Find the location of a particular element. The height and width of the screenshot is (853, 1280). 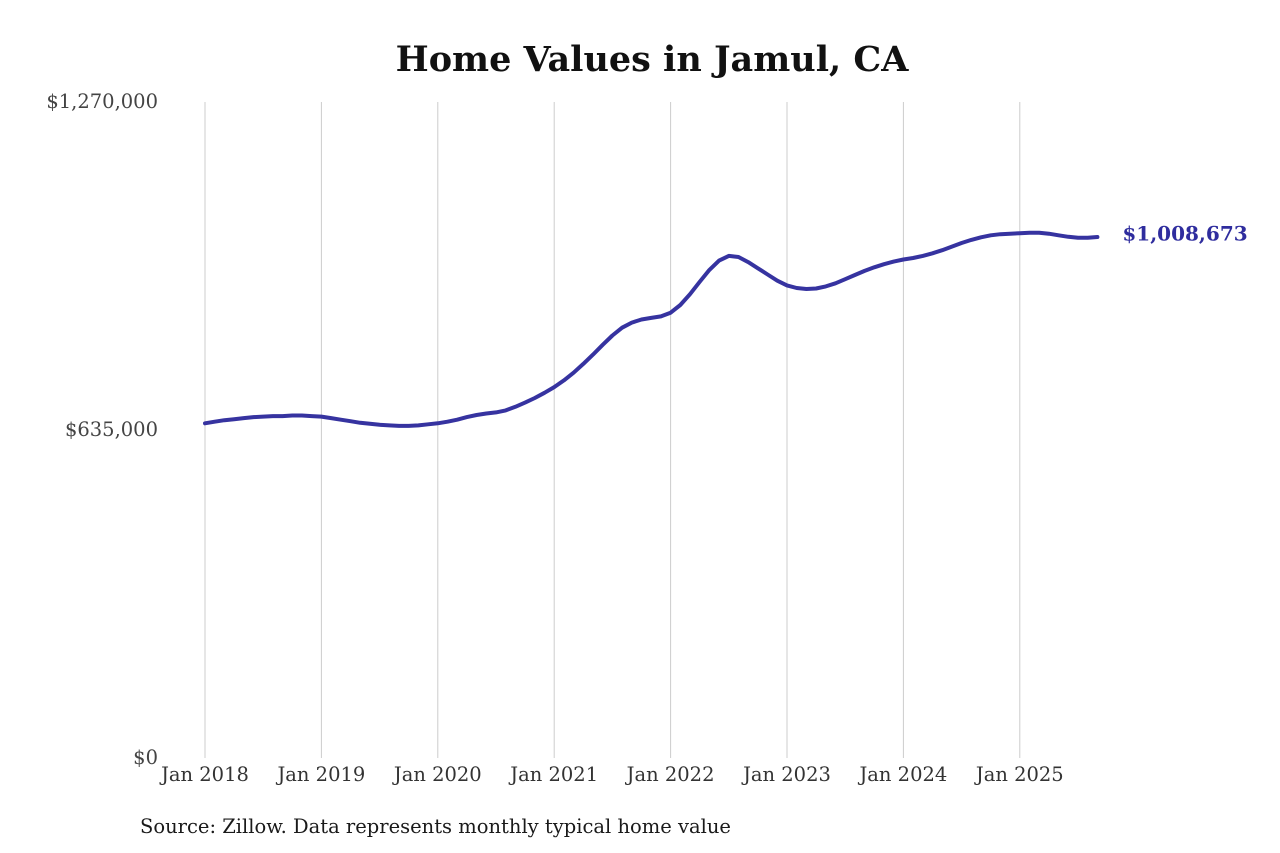

x-axis-label: Jan 2020 is located at coordinates (437, 774).